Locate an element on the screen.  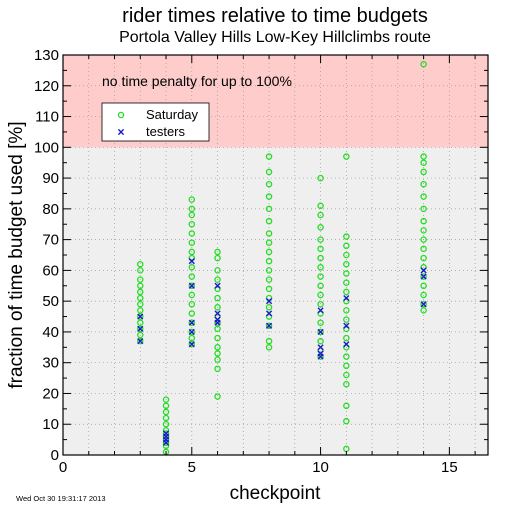
legend-label-testers: testers is located at coordinates (166, 131).